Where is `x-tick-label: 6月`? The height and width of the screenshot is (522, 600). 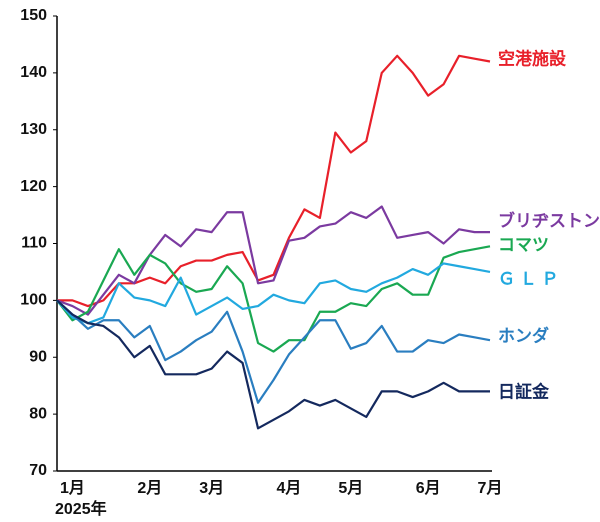 x-tick-label: 6月 is located at coordinates (428, 488).